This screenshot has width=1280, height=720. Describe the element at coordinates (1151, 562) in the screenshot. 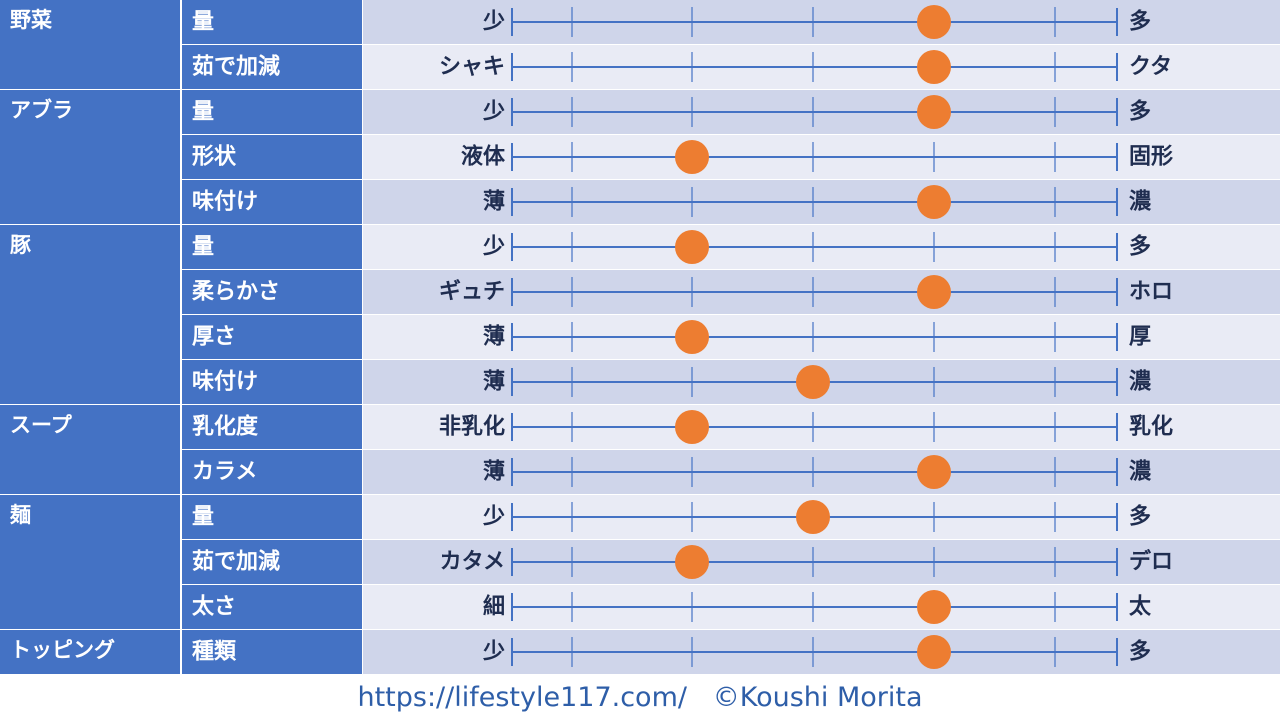

I see `scale-right-label: デロ` at that location.